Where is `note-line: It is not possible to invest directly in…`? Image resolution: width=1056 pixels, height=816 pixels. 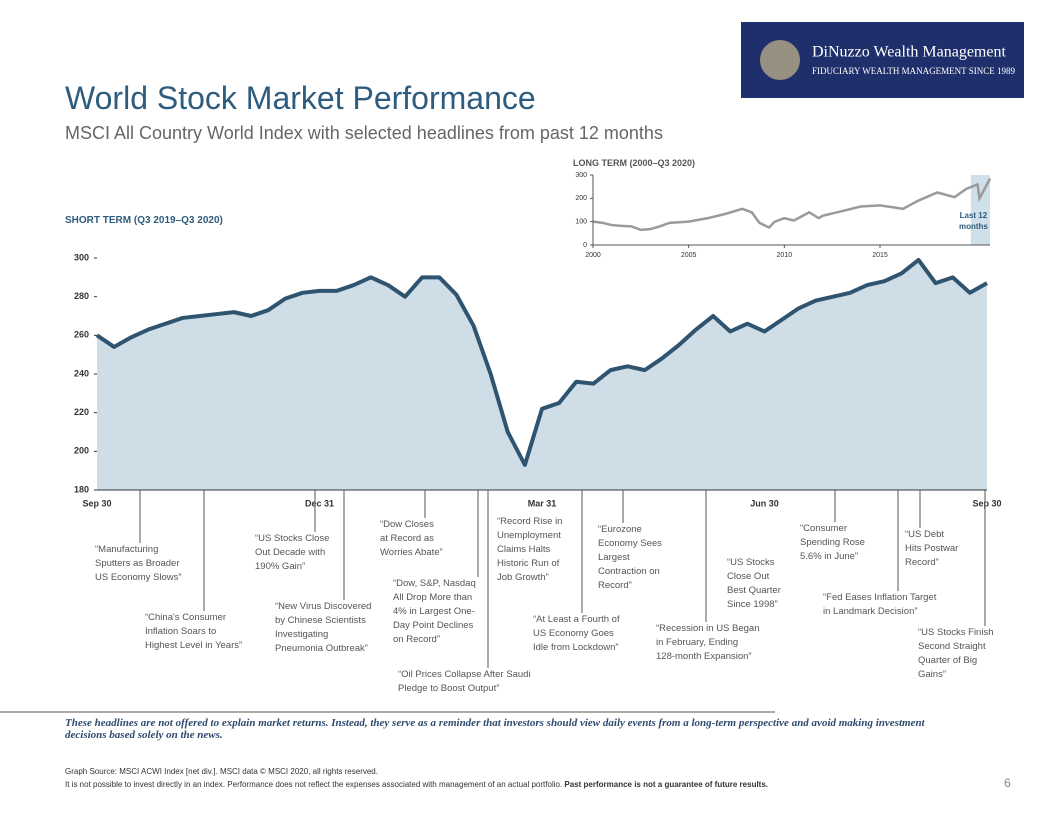 note-line: It is not possible to invest directly in… is located at coordinates (416, 784).